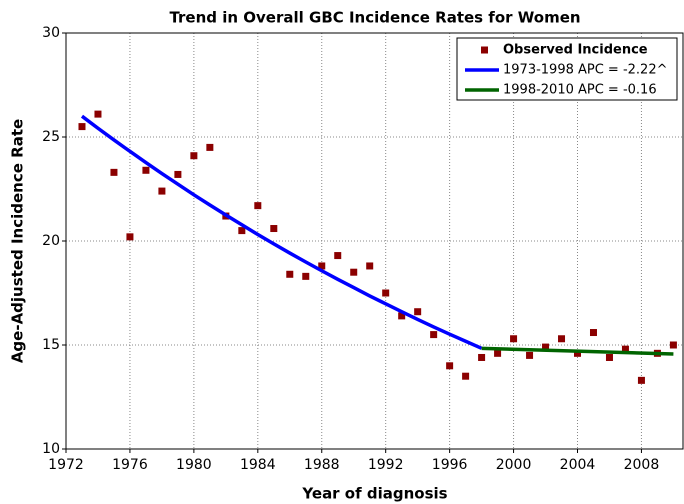 The image size is (684, 504). What do you see at coordinates (51, 449) in the screenshot?
I see `y-tick-label: 10` at bounding box center [51, 449].